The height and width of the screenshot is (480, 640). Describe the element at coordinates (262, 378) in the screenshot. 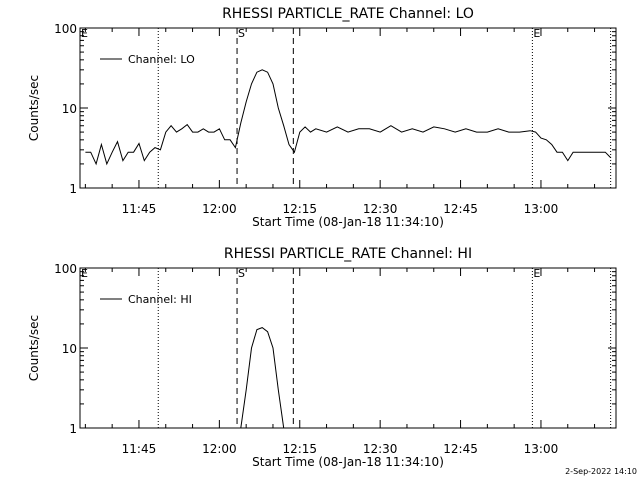

I see `series-line` at that location.